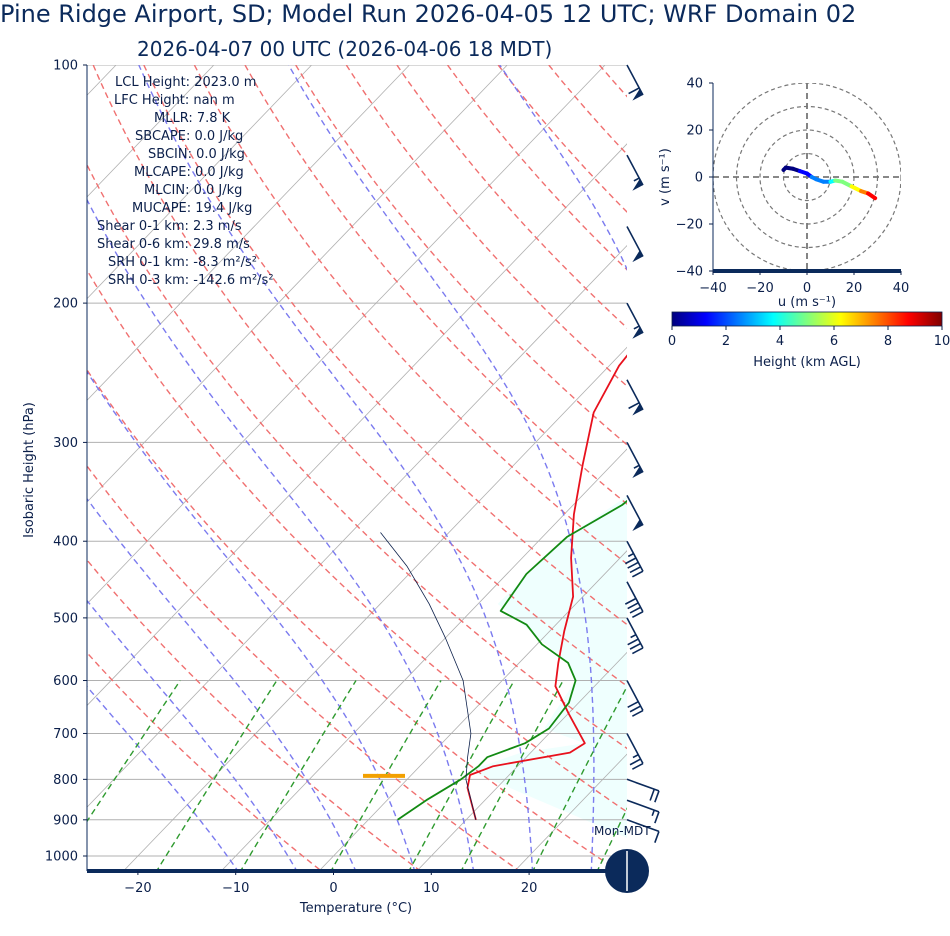  What do you see at coordinates (807, 302) in the screenshot?
I see `hodo-x-axis-label: u (m s⁻¹)` at bounding box center [807, 302].